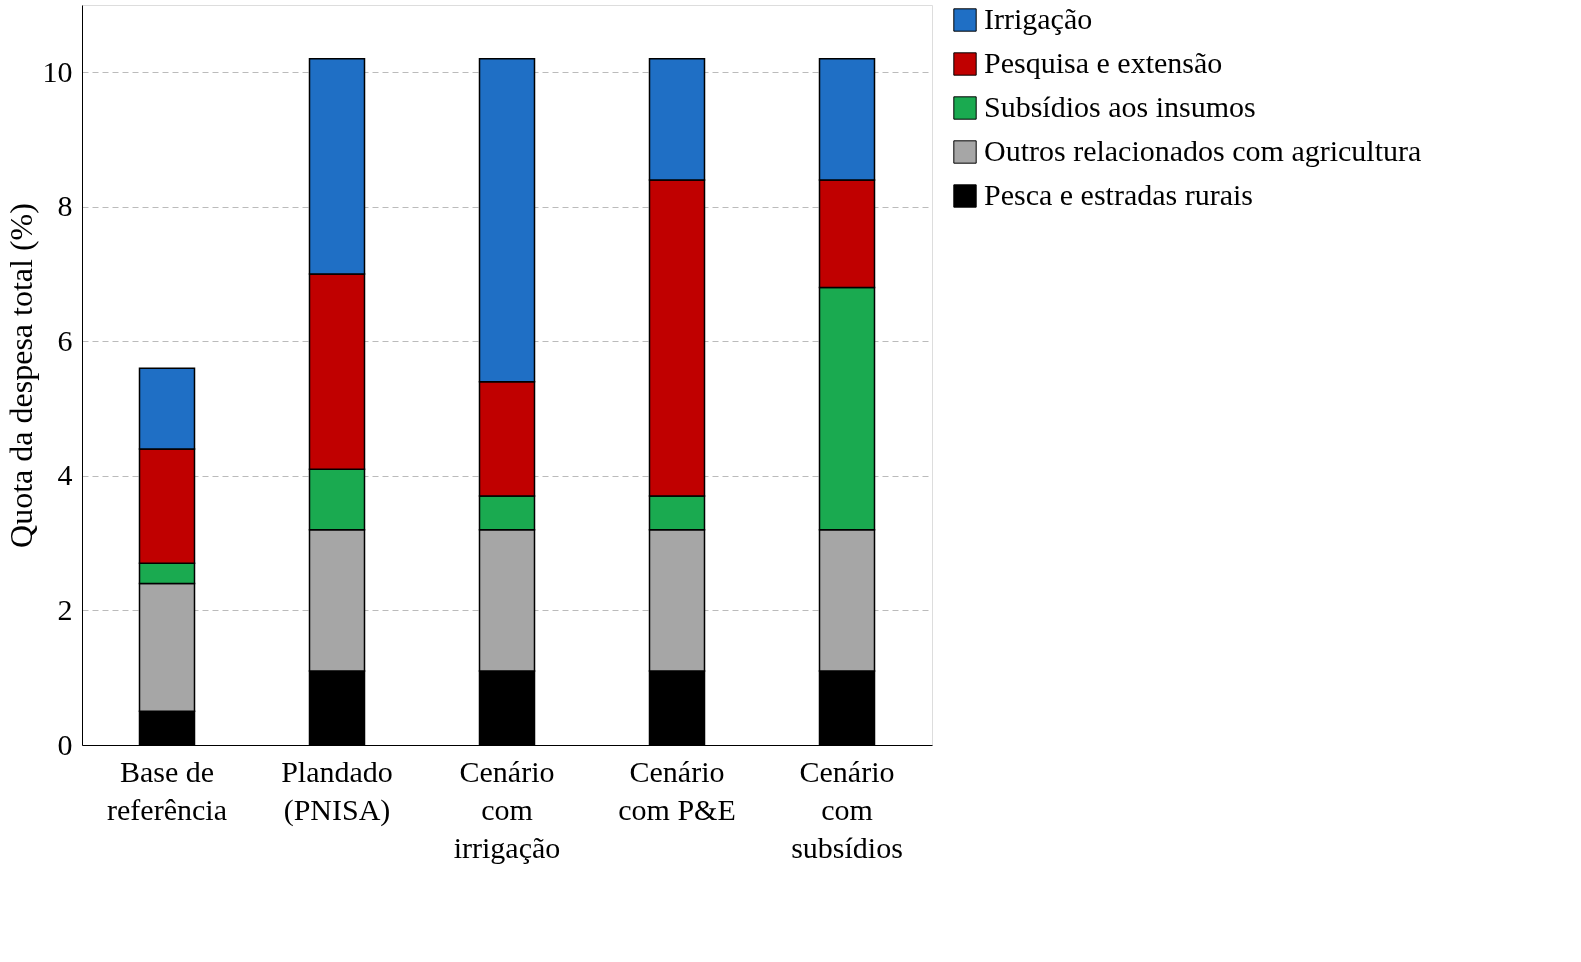 The height and width of the screenshot is (962, 1581). What do you see at coordinates (337, 790) in the screenshot?
I see `x-tick-label: Plandado (PNISA)` at bounding box center [337, 790].